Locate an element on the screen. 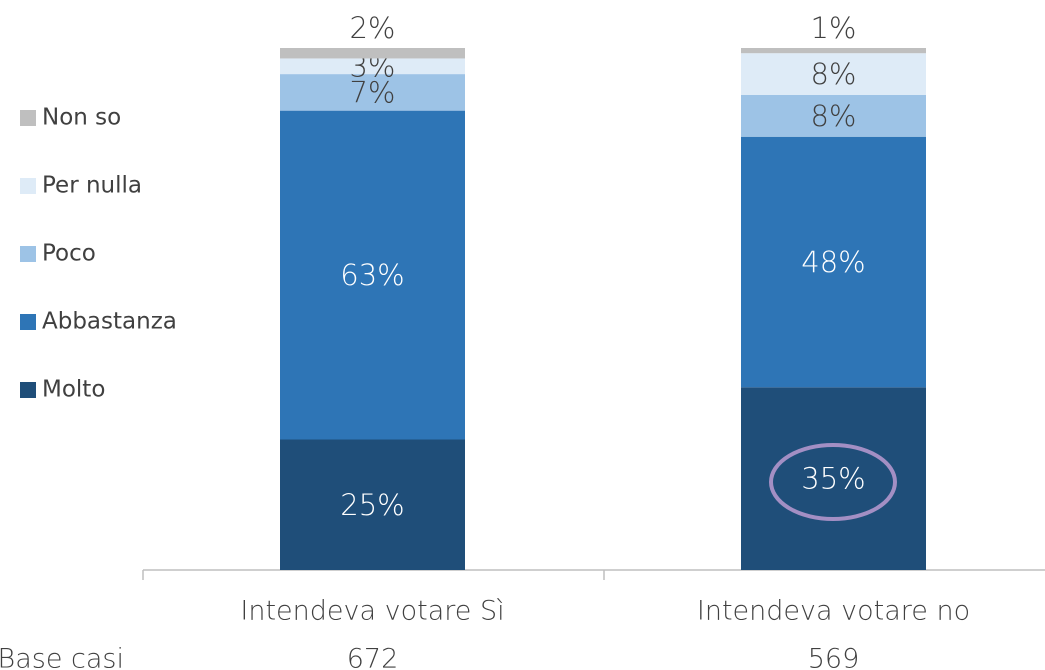 This screenshot has width=1045, height=670. x-tick-label: Intendeva votare Sì is located at coordinates (372, 611).